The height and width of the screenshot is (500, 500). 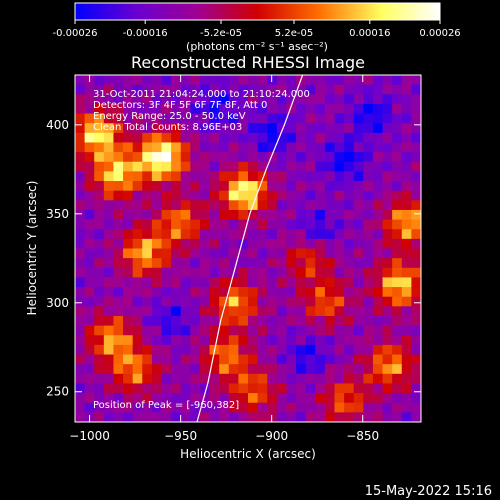 What do you see at coordinates (57, 303) in the screenshot?
I see `y-tick-label: 300` at bounding box center [57, 303].